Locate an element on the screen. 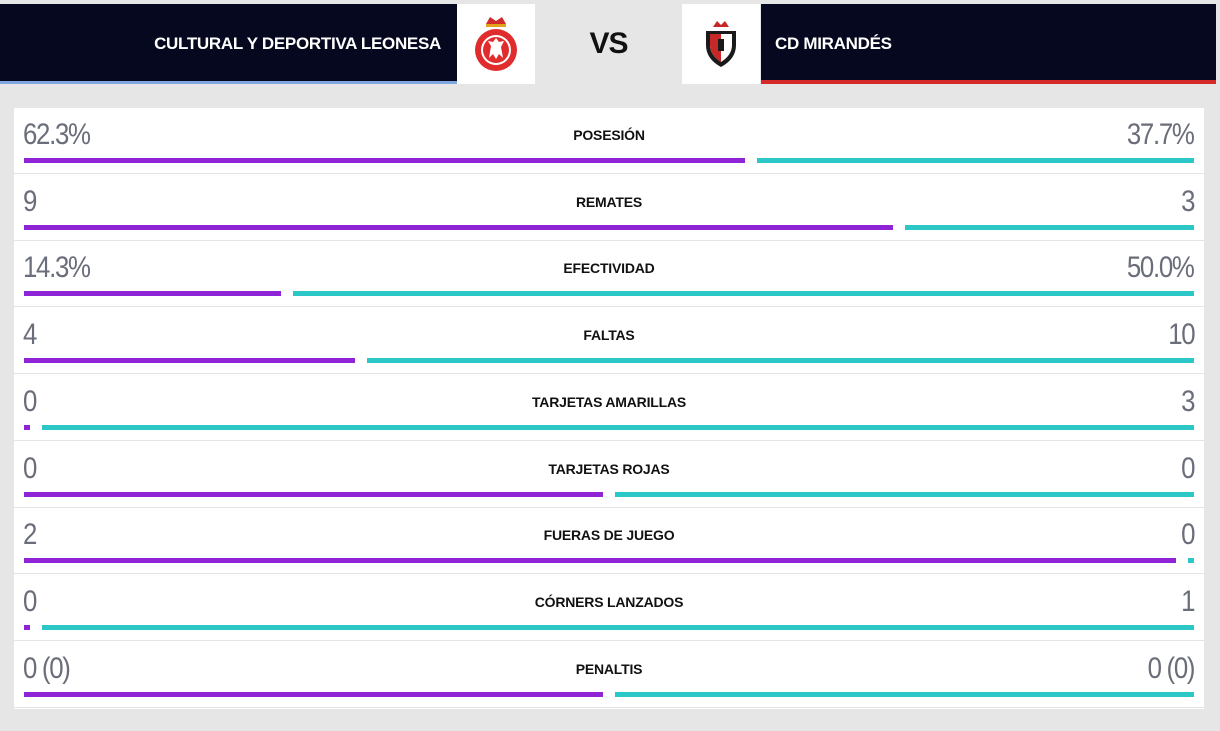 This screenshot has height=731, width=1220. home-stat-value: 14.3% is located at coordinates (57, 267).